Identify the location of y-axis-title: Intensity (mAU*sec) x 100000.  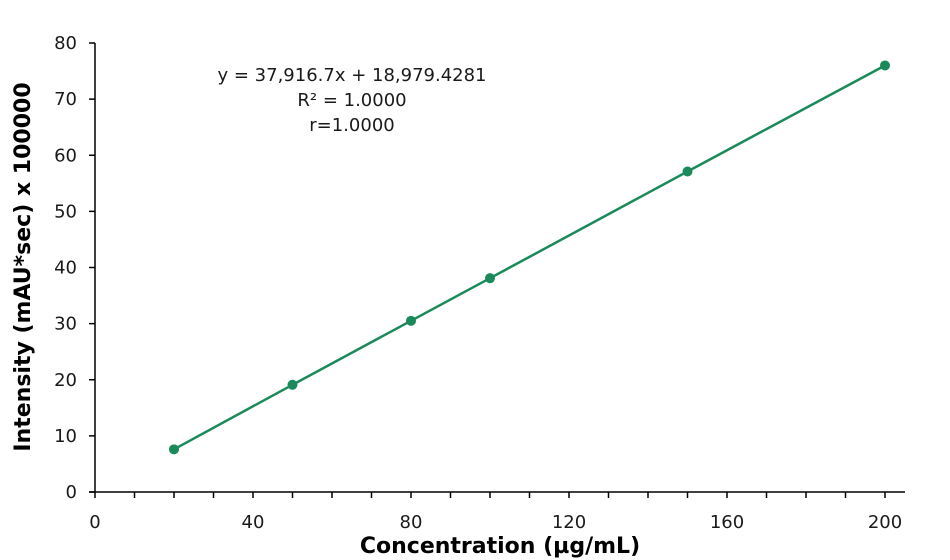
(23, 266).